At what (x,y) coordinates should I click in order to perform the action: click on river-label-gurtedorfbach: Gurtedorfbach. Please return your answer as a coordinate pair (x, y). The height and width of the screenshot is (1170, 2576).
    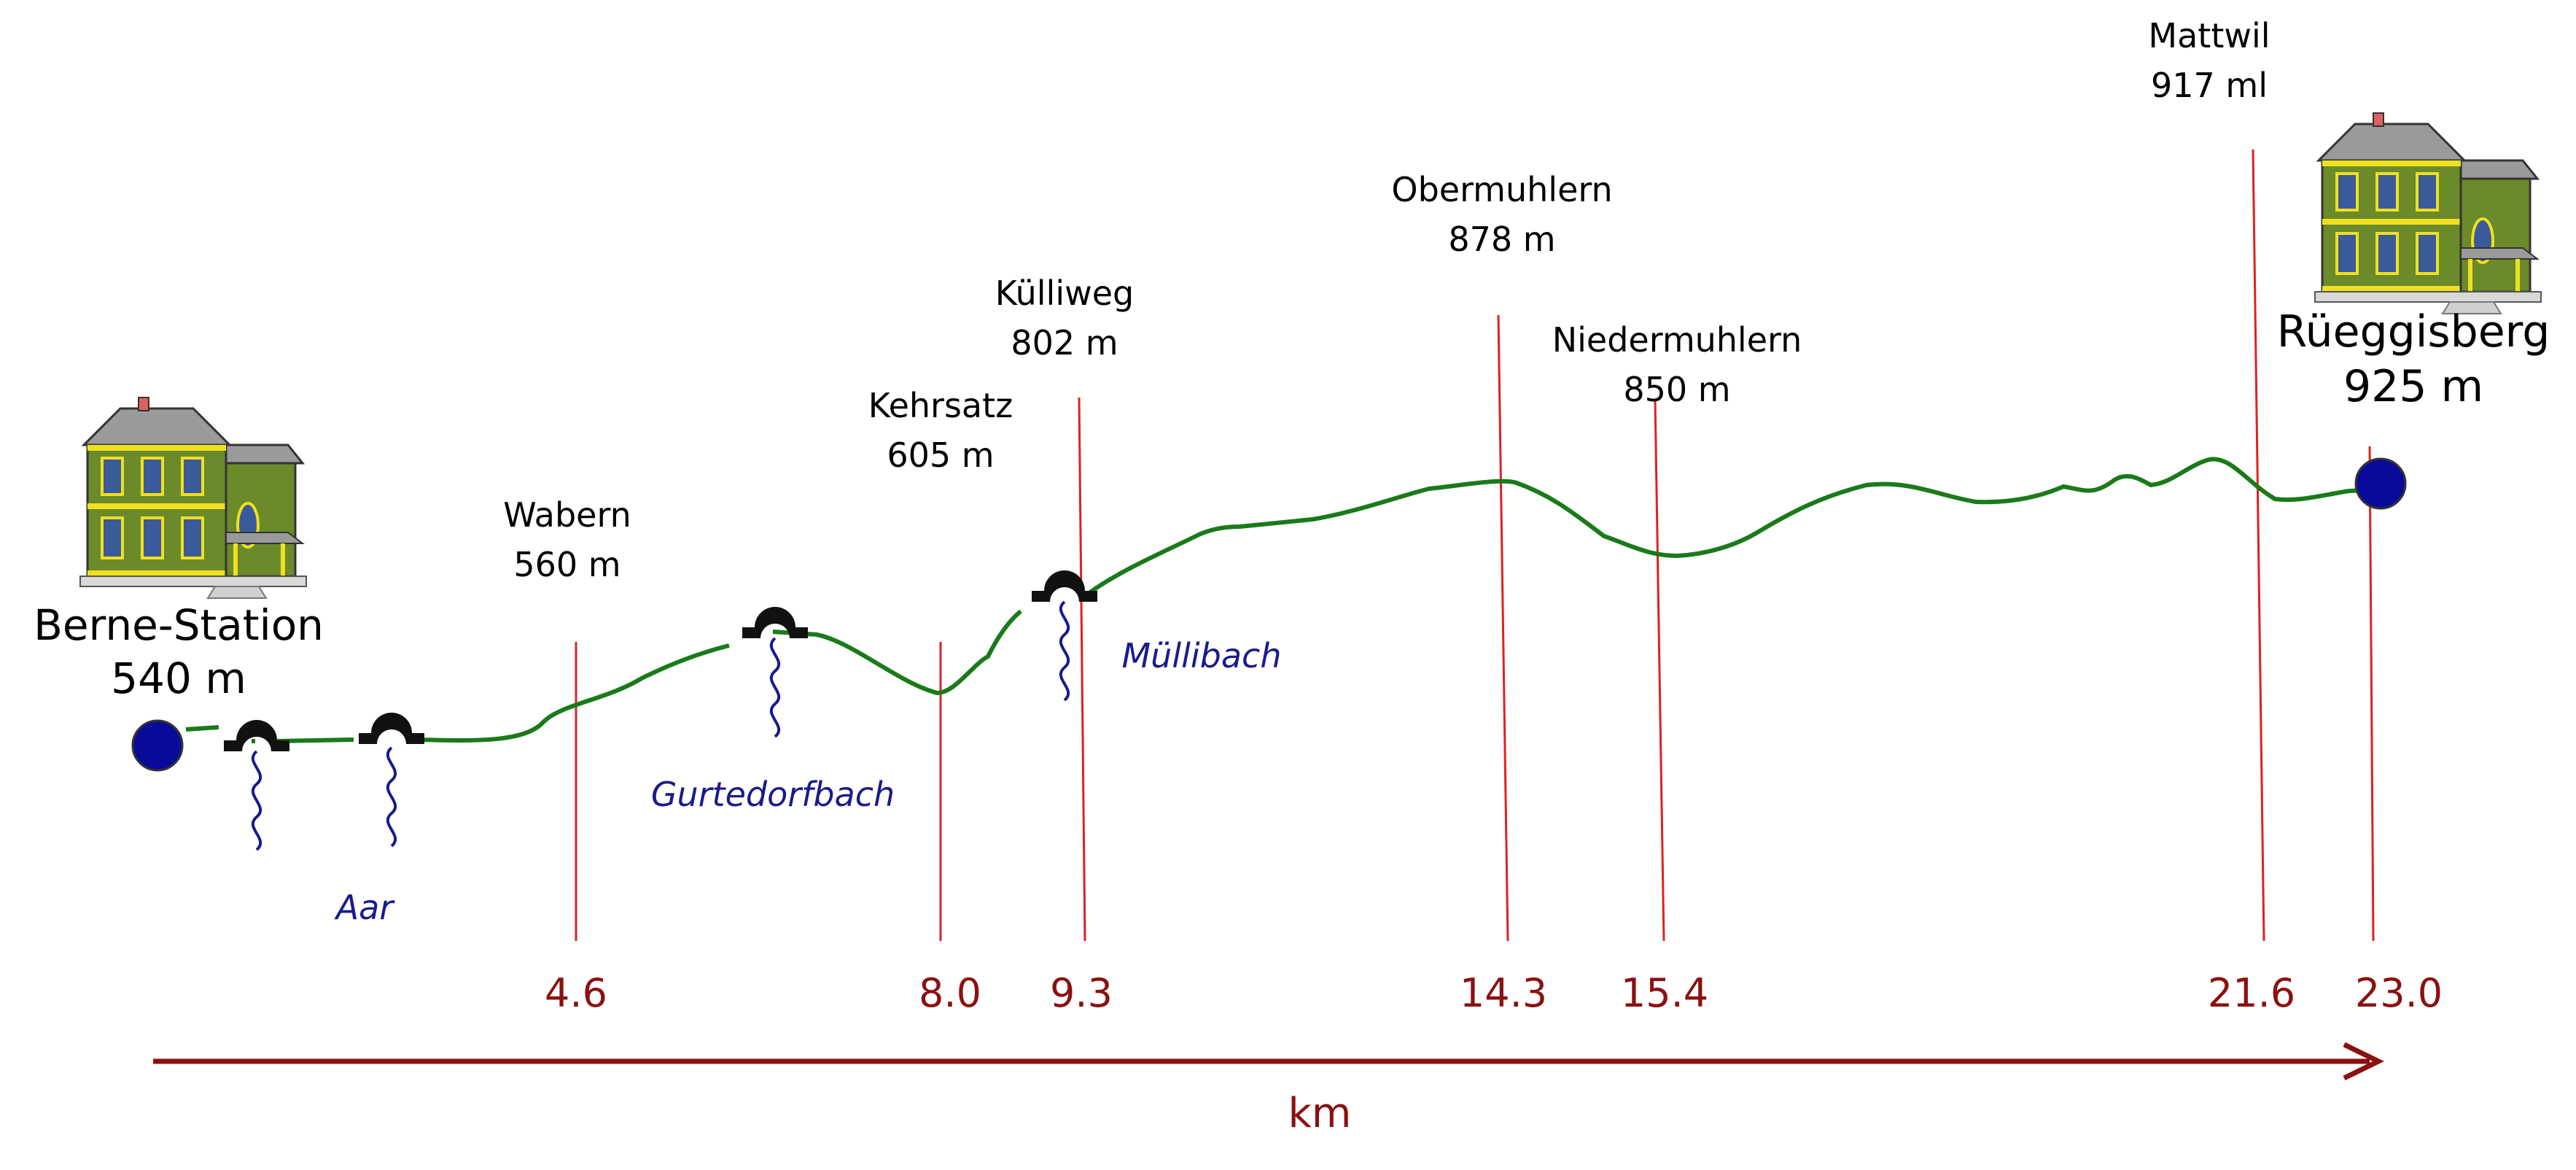
    Looking at the image, I should click on (773, 795).